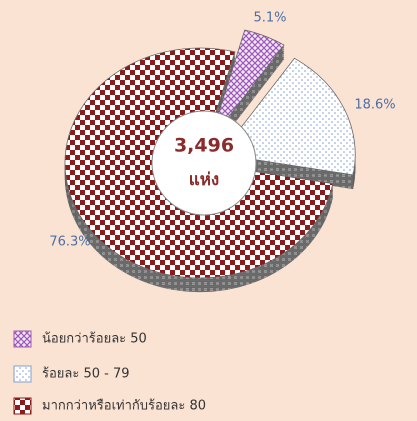 The height and width of the screenshot is (421, 417). What do you see at coordinates (86, 374) in the screenshot?
I see `legend-label: ร้อยละ 50 - 79` at bounding box center [86, 374].